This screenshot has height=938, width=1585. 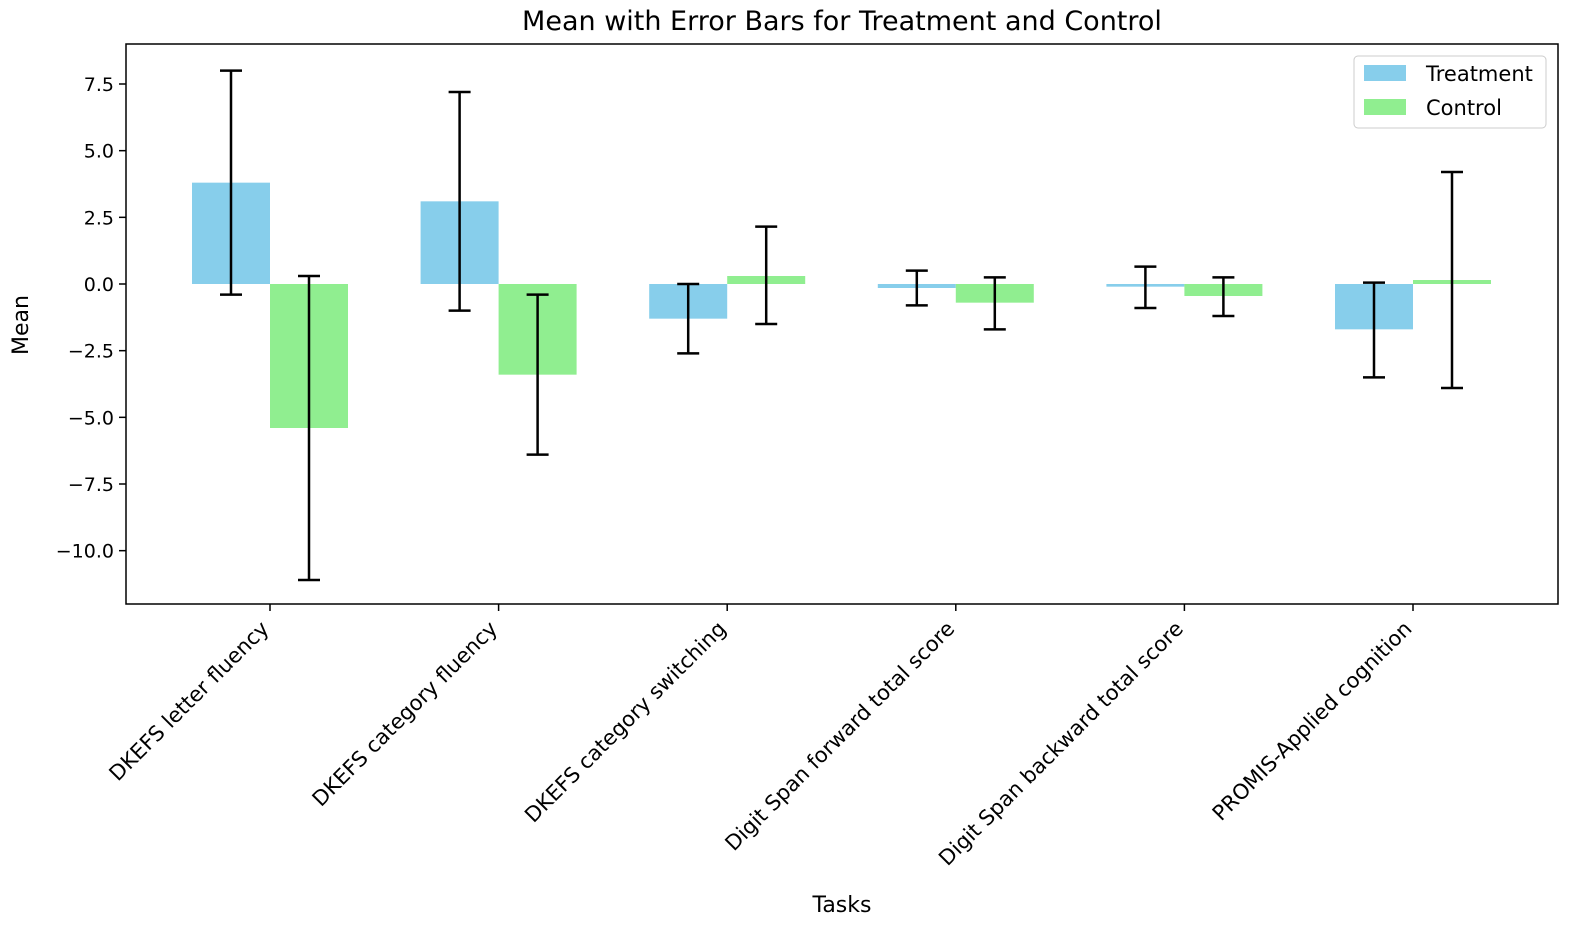 What do you see at coordinates (91, 352) in the screenshot?
I see `y-tick-label: −2.5` at bounding box center [91, 352].